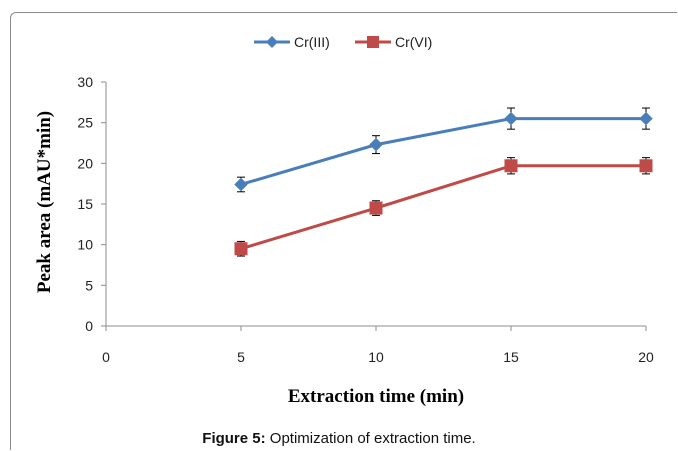 The image size is (678, 451). What do you see at coordinates (85, 163) in the screenshot?
I see `y-tick-label: 20` at bounding box center [85, 163].